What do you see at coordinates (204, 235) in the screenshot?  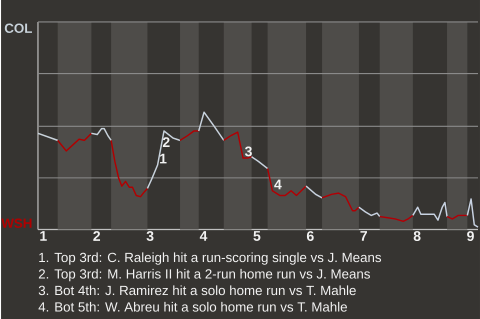 I see `x-tick-label: 4` at bounding box center [204, 235].